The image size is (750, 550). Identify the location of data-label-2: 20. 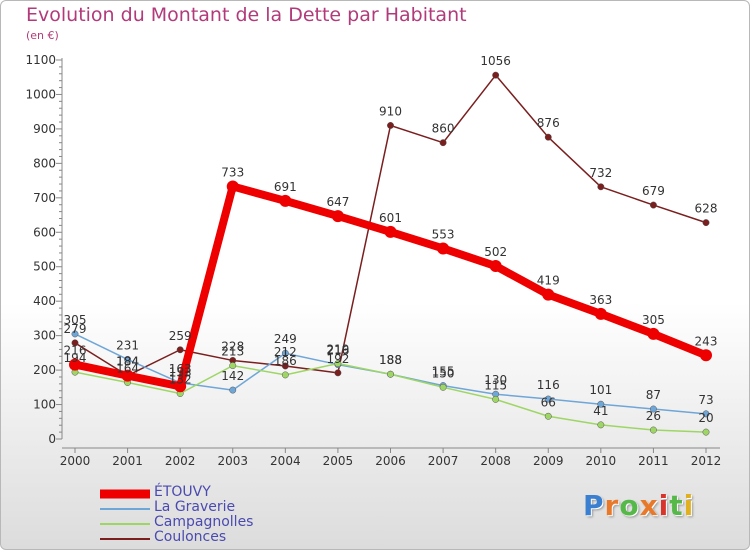
(705, 418).